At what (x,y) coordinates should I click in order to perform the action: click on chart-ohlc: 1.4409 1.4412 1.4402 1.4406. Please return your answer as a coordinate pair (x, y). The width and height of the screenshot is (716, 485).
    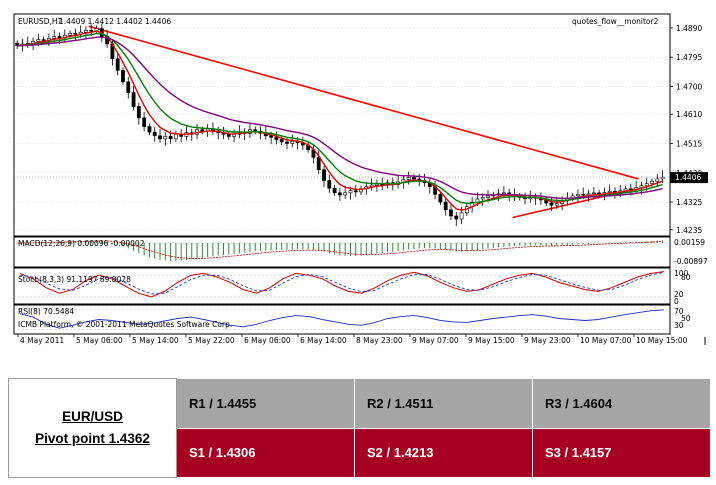
    Looking at the image, I should click on (115, 21).